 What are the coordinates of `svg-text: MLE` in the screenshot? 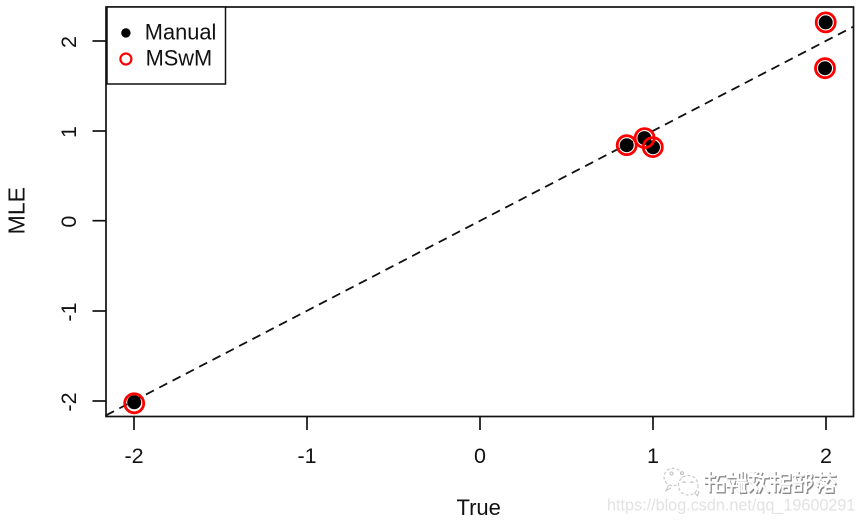 It's located at (17, 210).